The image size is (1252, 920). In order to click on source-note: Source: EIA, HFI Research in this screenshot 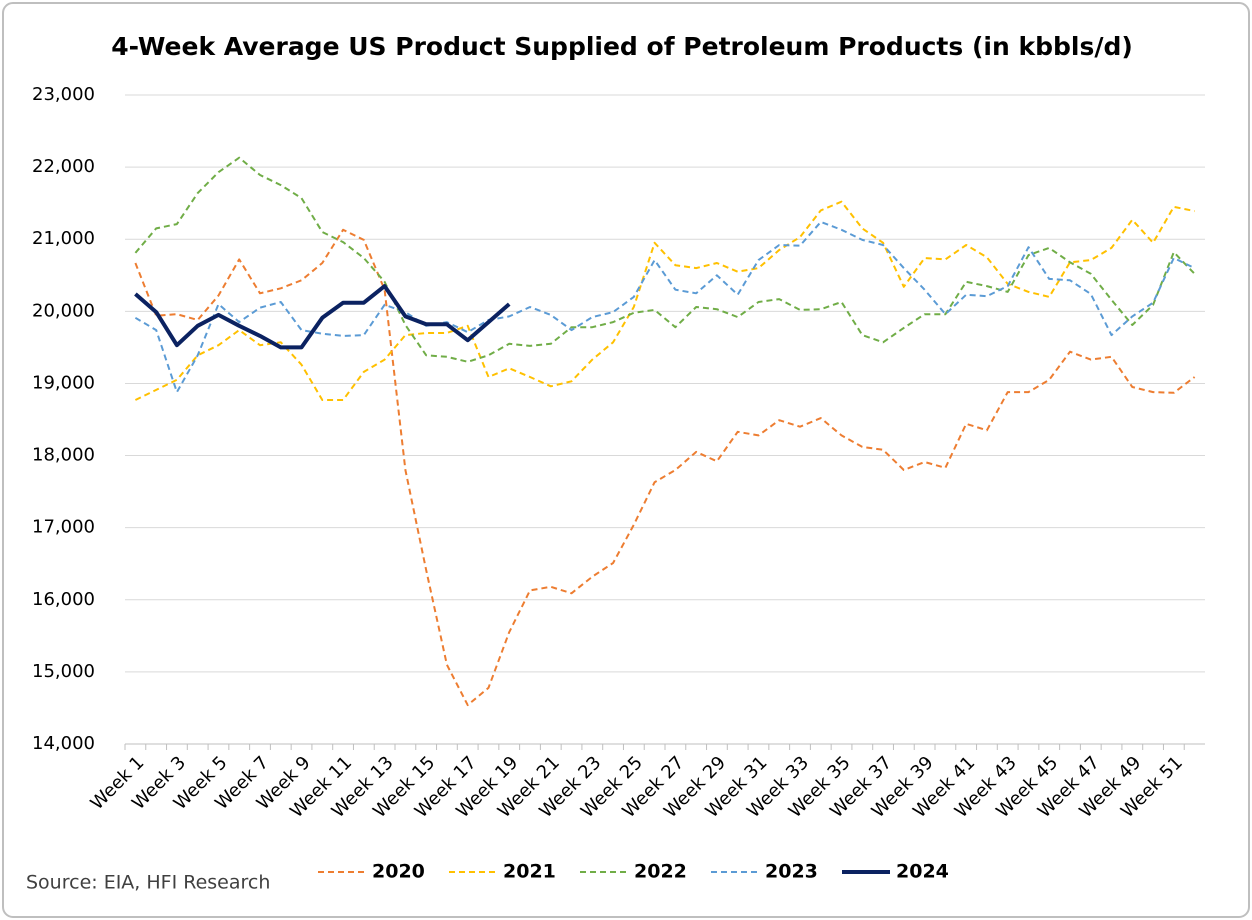, I will do `click(148, 883)`.